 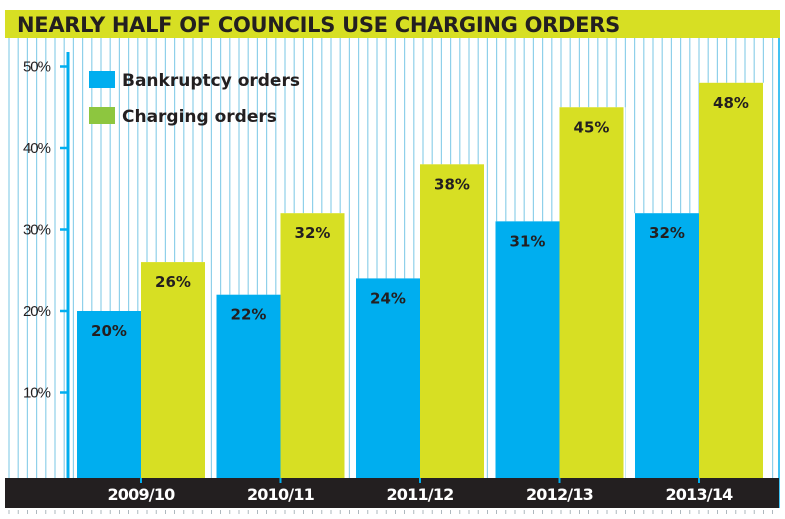 What do you see at coordinates (141, 494) in the screenshot?
I see `x-tick-label: 2009/10` at bounding box center [141, 494].